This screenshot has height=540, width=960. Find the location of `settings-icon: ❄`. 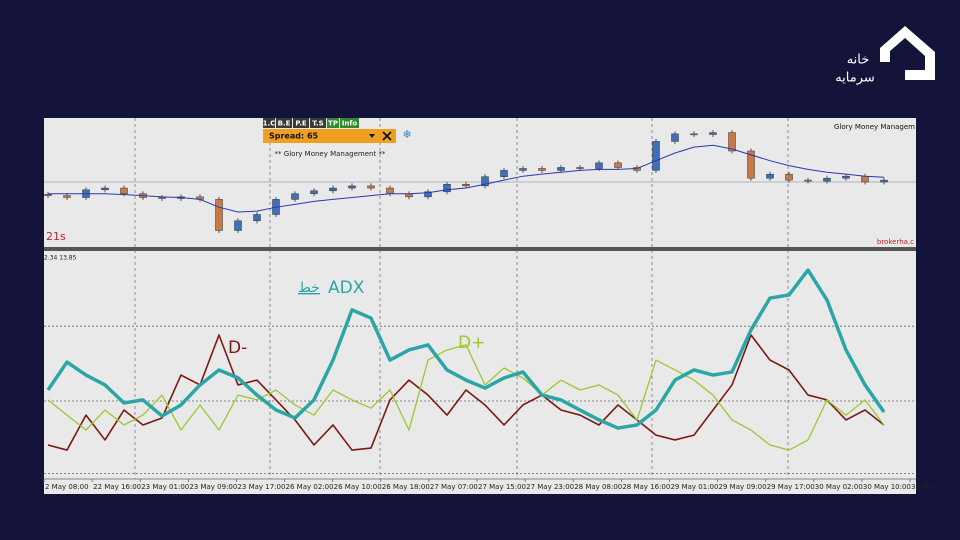

settings-icon: ❄ is located at coordinates (406, 134).